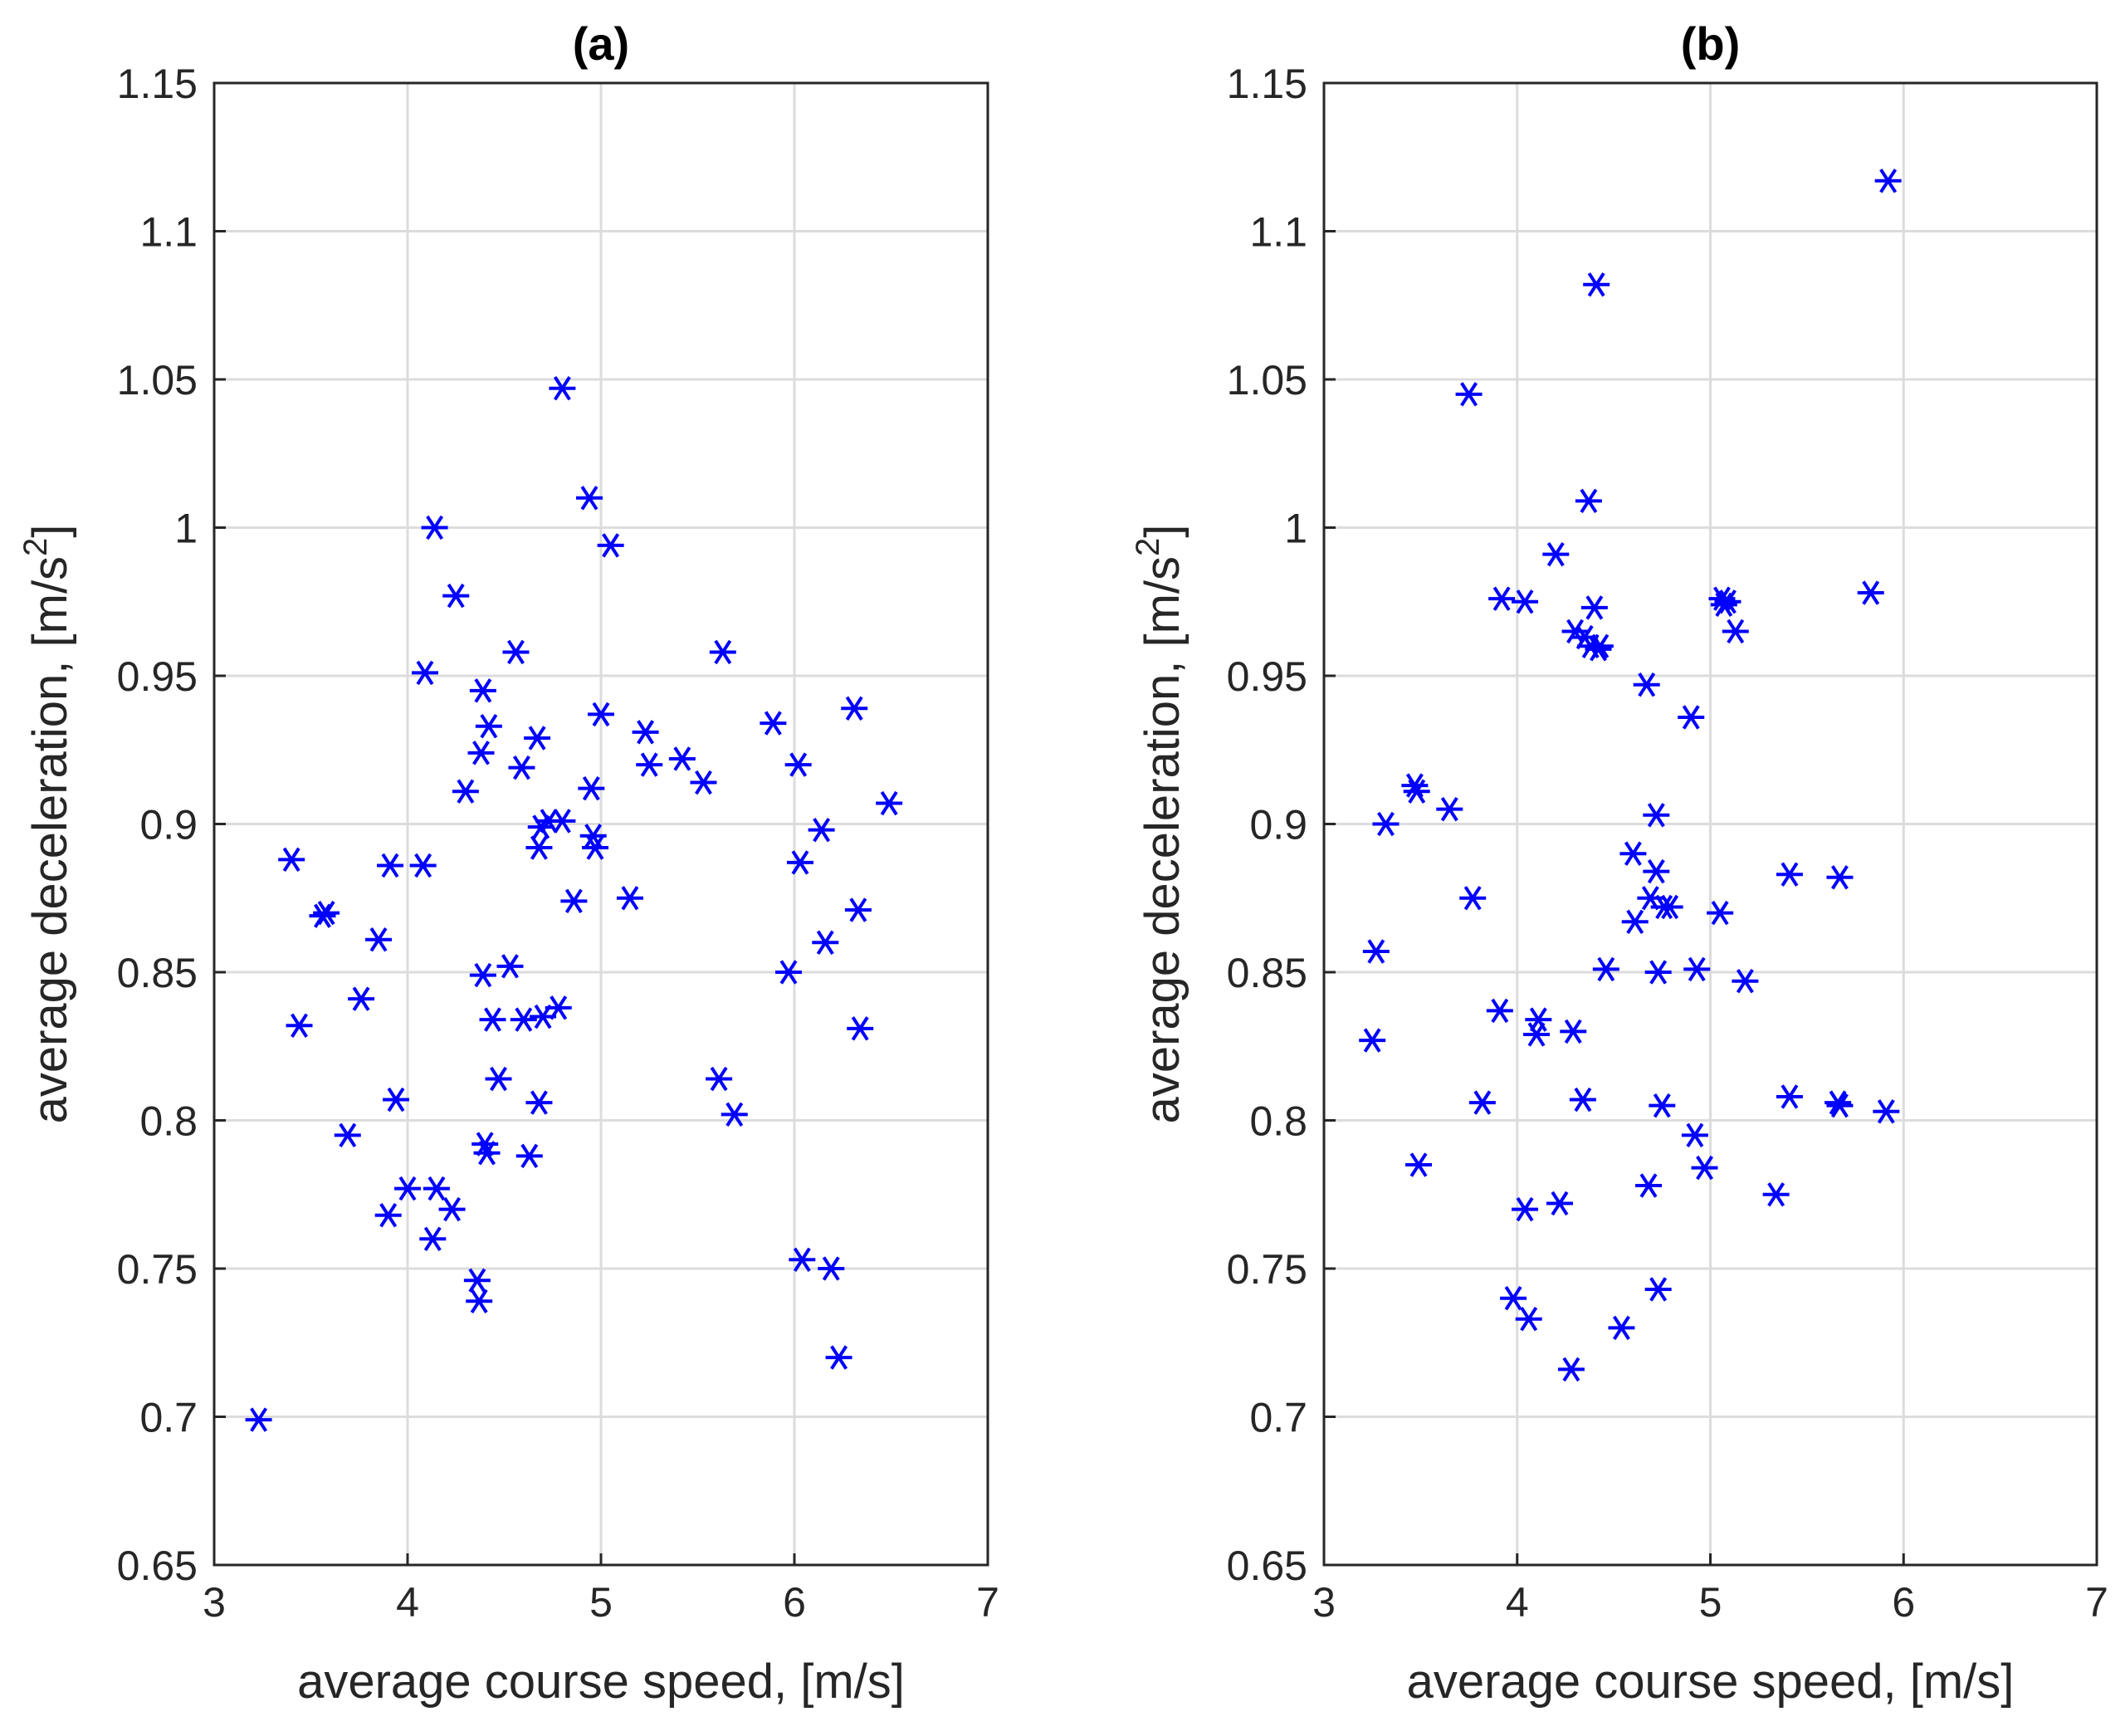 The height and width of the screenshot is (1736, 2125). I want to click on y-tick-label: 1, so click(186, 529).